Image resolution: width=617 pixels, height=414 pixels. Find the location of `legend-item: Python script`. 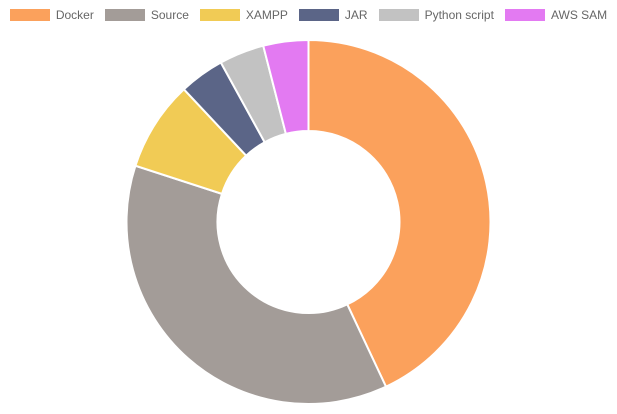

legend-item: Python script is located at coordinates (436, 15).